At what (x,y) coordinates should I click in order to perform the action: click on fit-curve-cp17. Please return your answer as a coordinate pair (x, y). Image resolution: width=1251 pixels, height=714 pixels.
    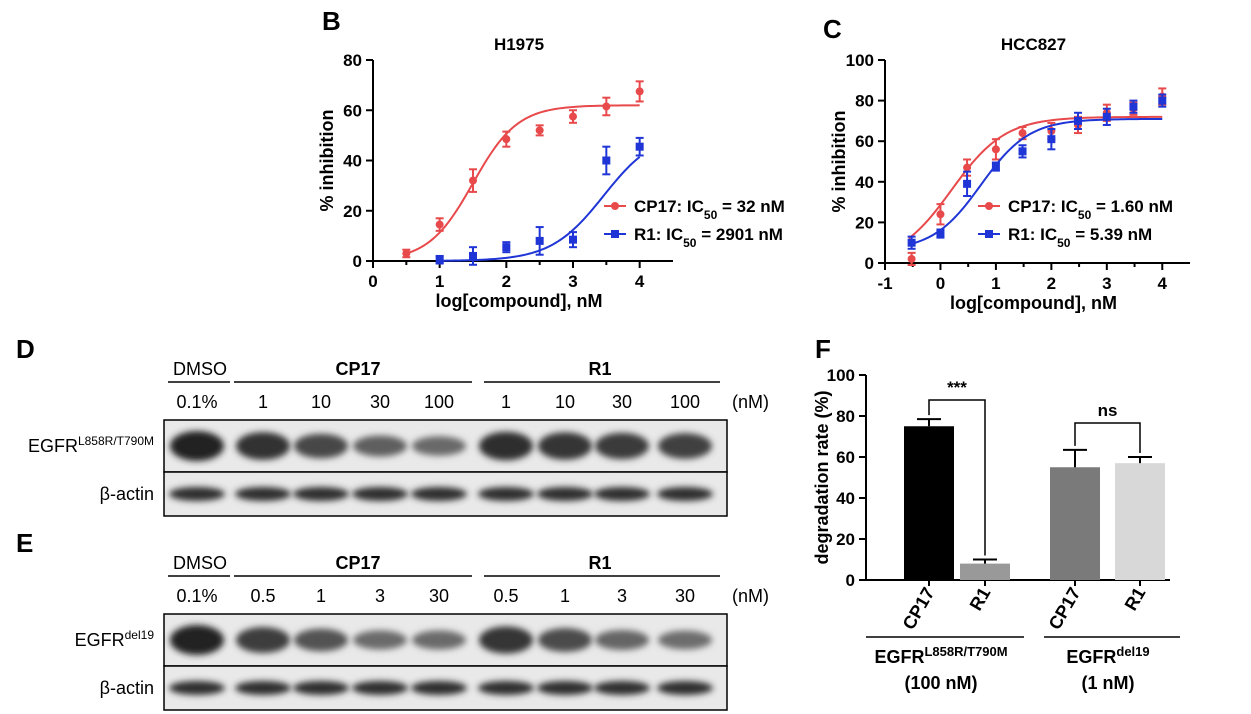
    Looking at the image, I should click on (1035, 177).